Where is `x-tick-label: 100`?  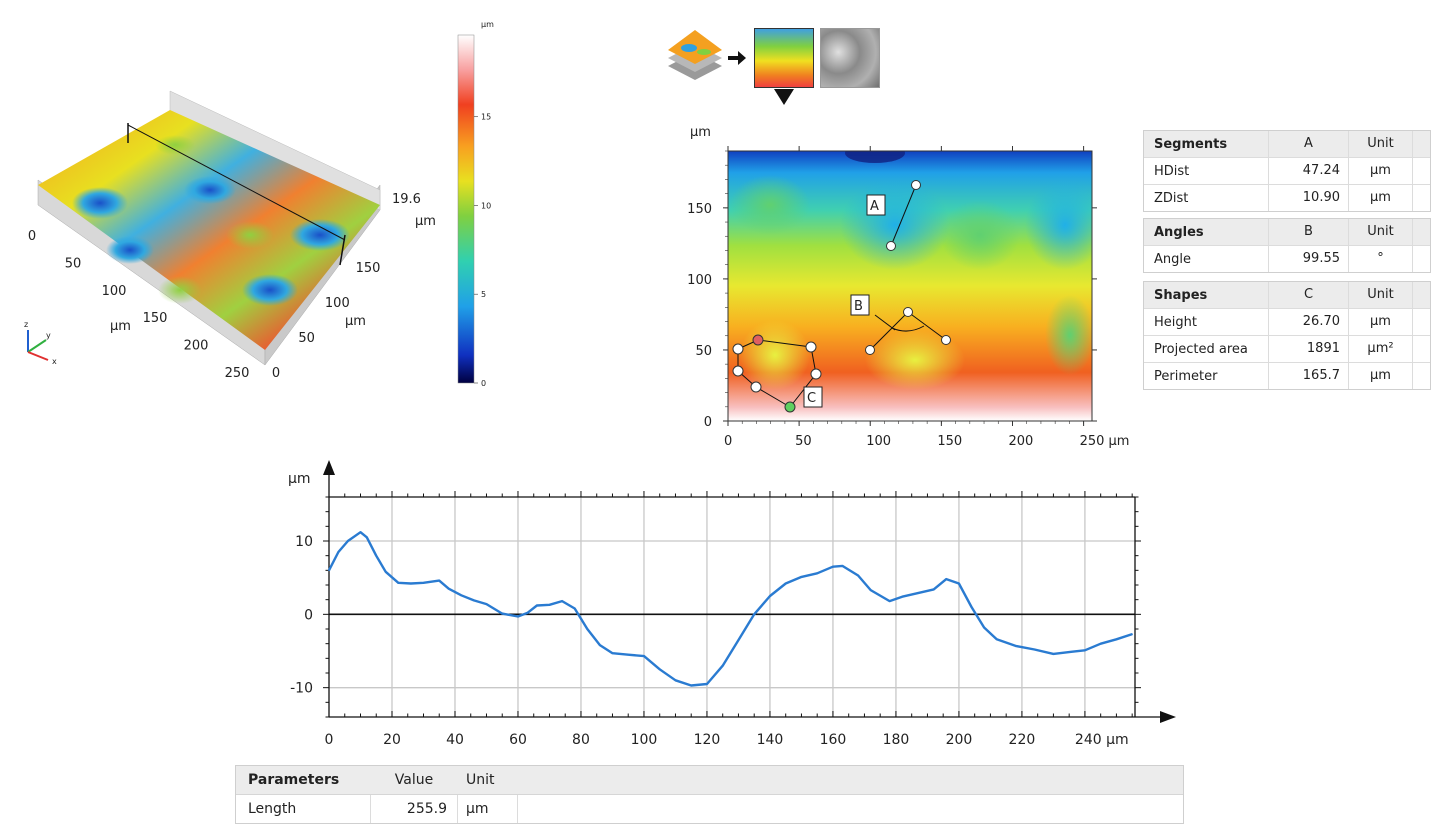
x-tick-label: 100 is located at coordinates (644, 740).